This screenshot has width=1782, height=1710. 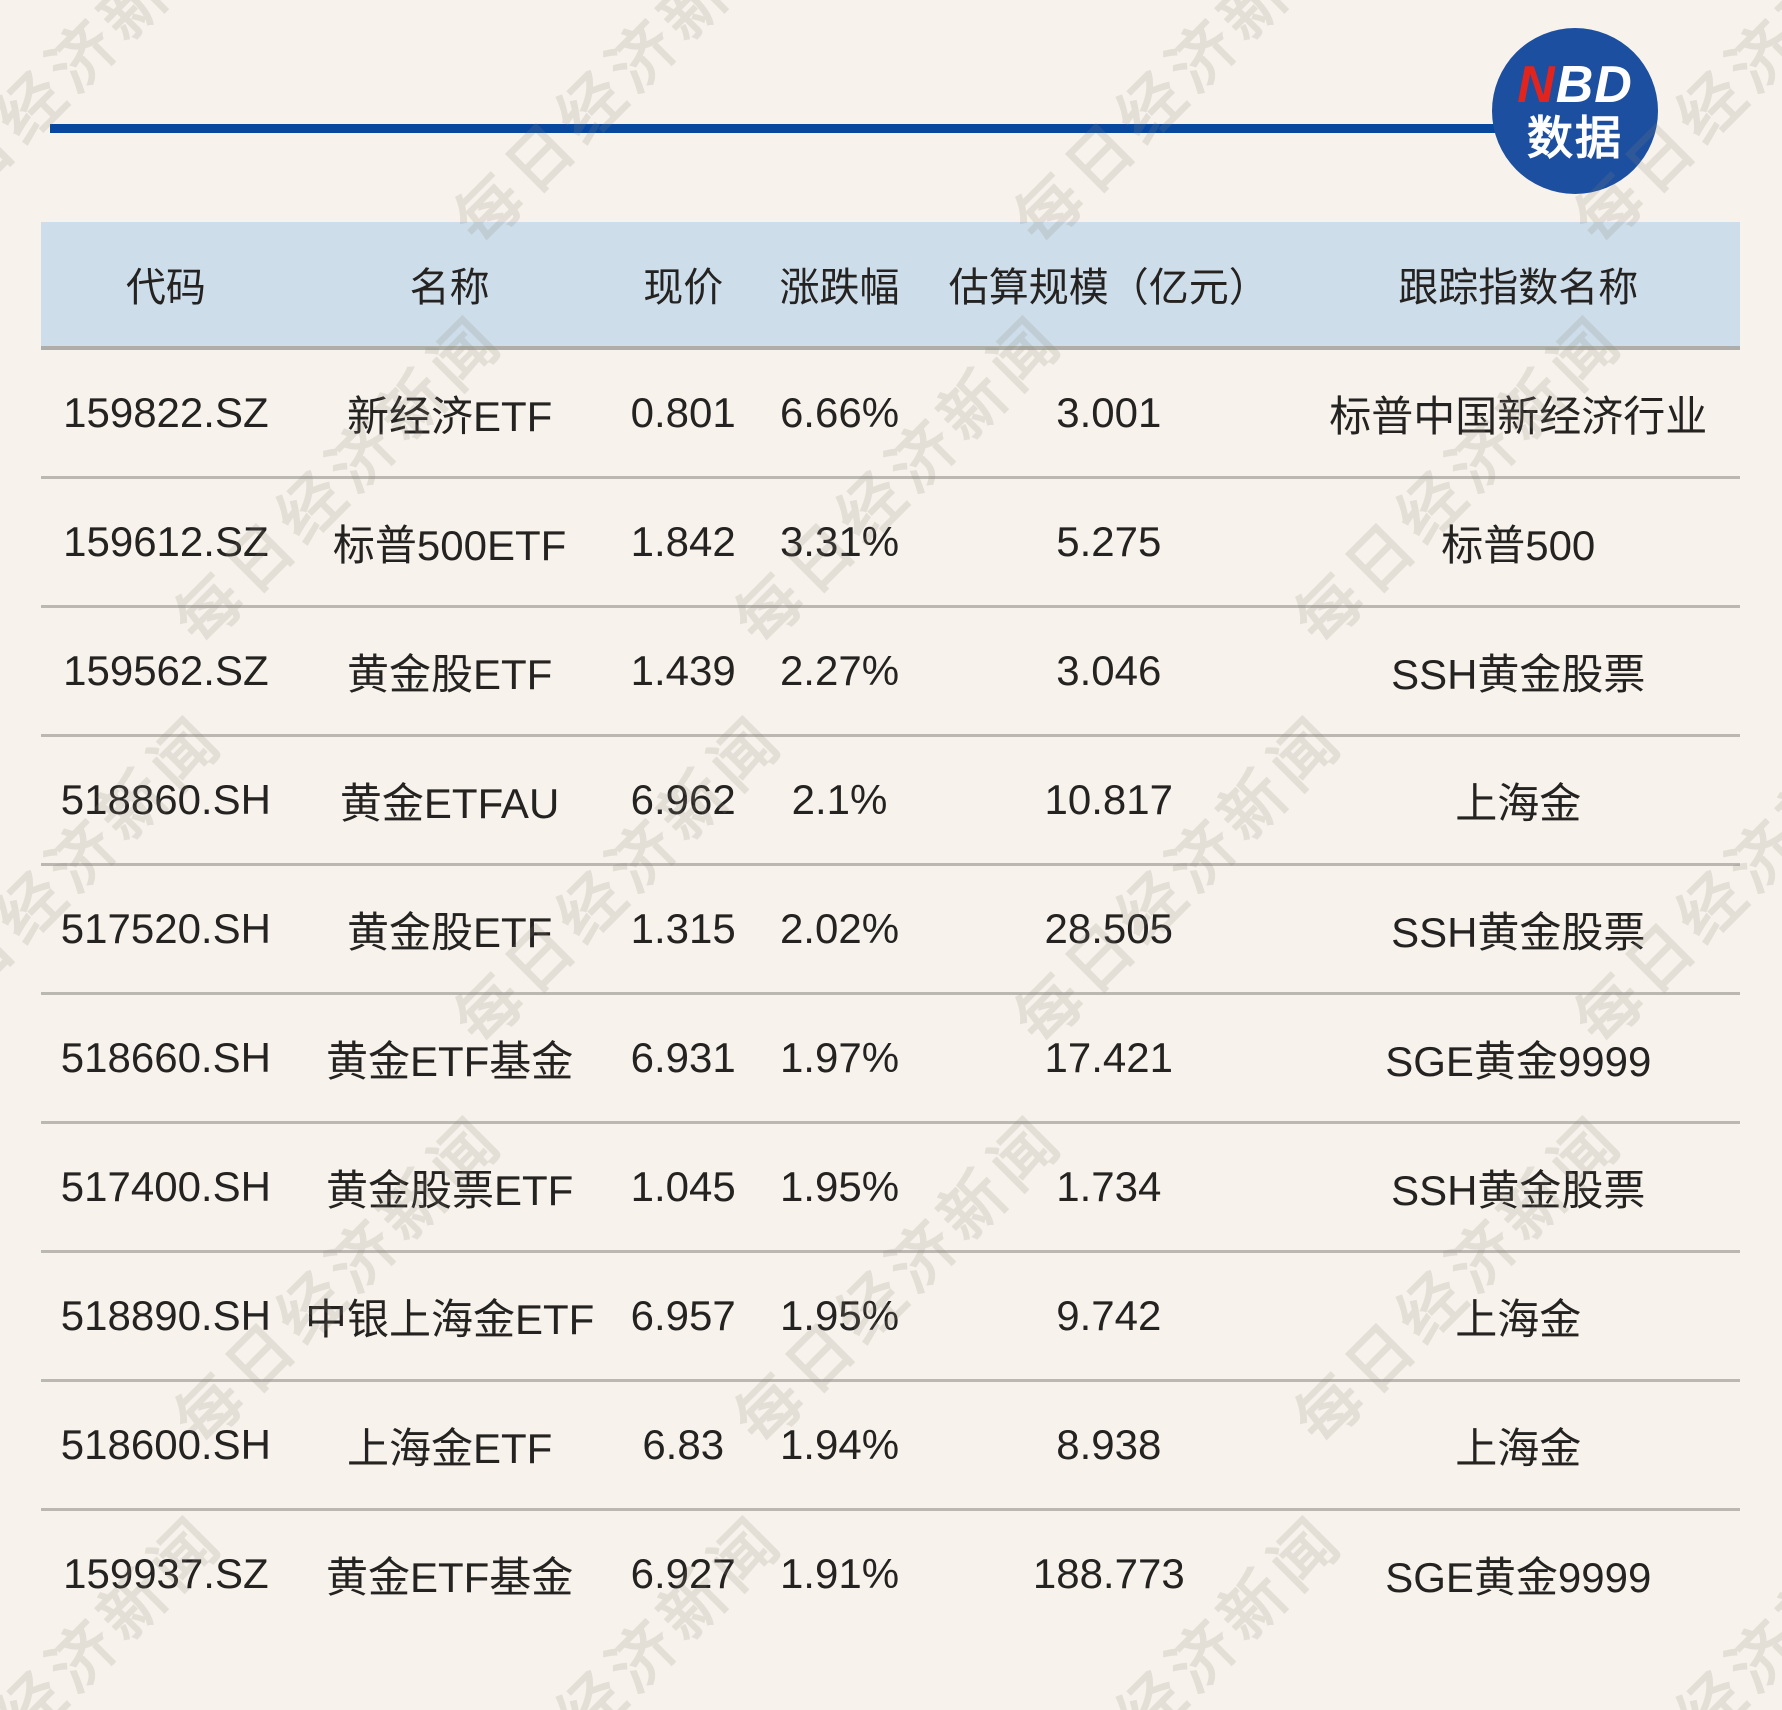 What do you see at coordinates (839, 671) in the screenshot?
I see `cell-change: 2.27%` at bounding box center [839, 671].